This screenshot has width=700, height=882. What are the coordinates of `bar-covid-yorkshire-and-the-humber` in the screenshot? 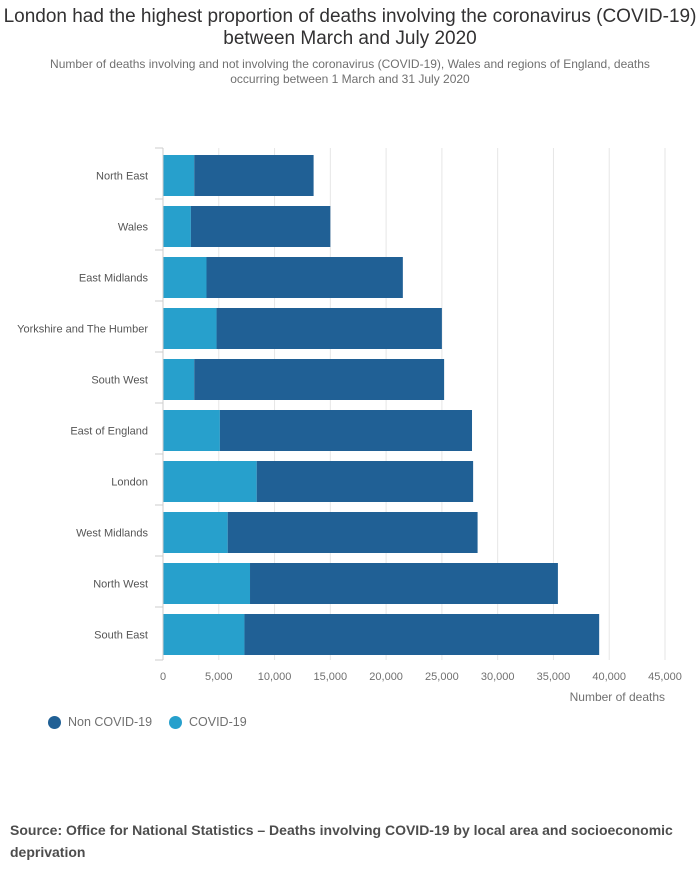 It's located at (190, 328).